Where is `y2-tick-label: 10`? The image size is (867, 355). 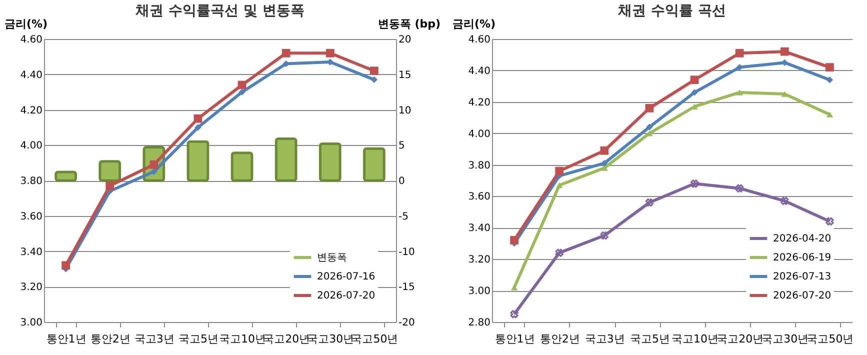
y2-tick-label: 10 is located at coordinates (405, 110).